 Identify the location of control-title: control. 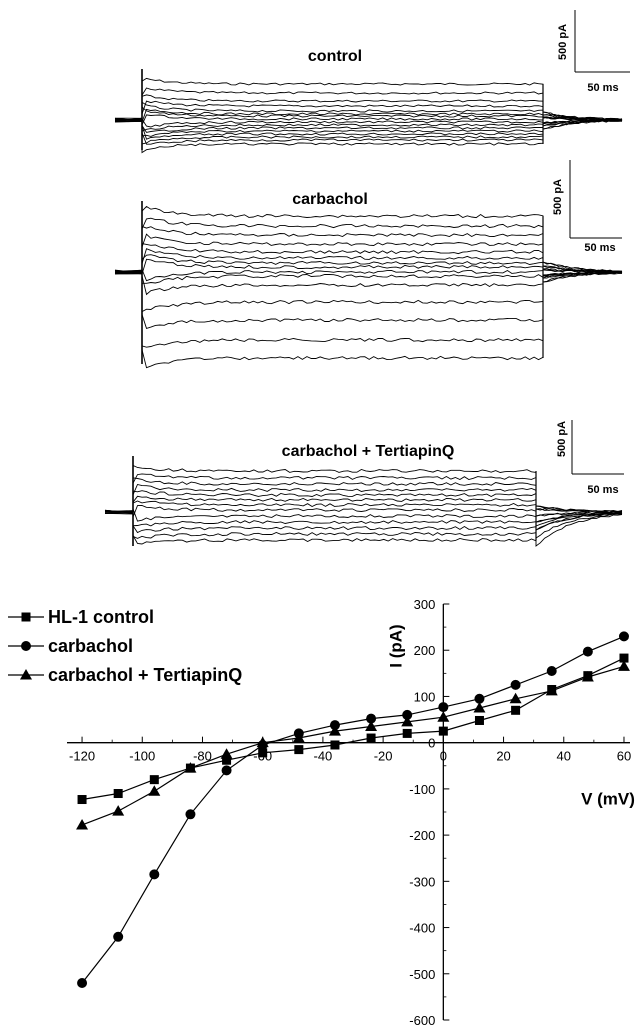
(335, 56).